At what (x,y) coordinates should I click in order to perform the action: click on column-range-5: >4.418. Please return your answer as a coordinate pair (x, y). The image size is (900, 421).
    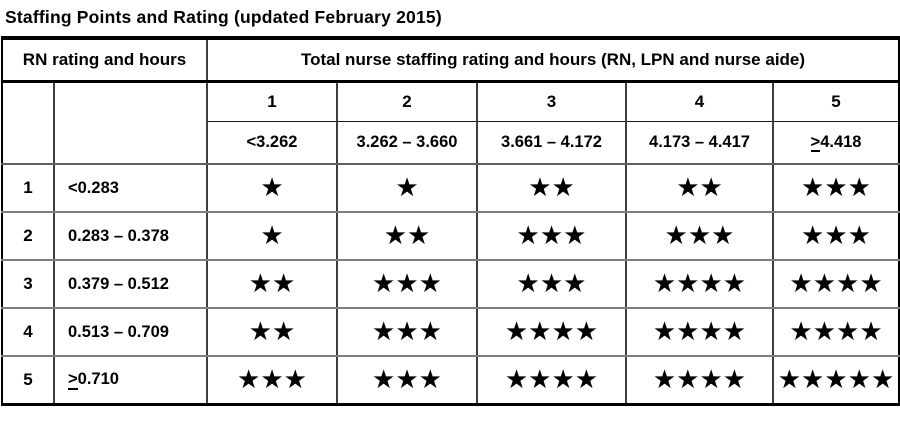
    Looking at the image, I should click on (835, 143).